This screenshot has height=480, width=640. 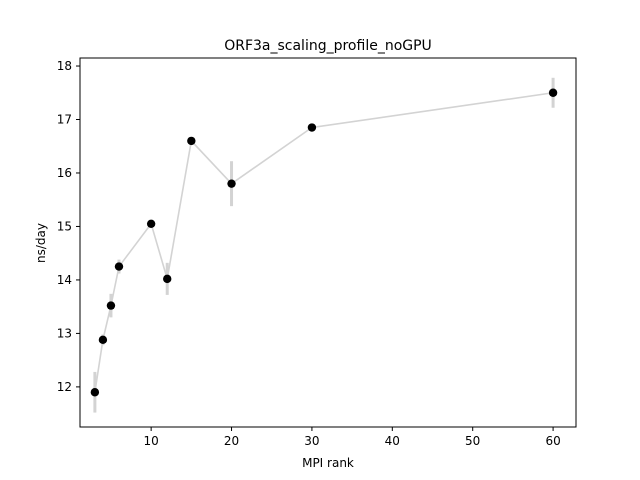 What do you see at coordinates (392, 441) in the screenshot?
I see `x-tick-label: 40` at bounding box center [392, 441].